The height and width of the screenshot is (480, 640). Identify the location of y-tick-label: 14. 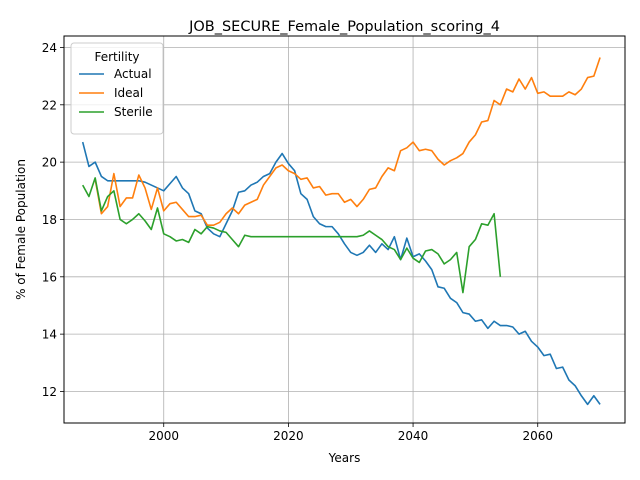
(49, 335).